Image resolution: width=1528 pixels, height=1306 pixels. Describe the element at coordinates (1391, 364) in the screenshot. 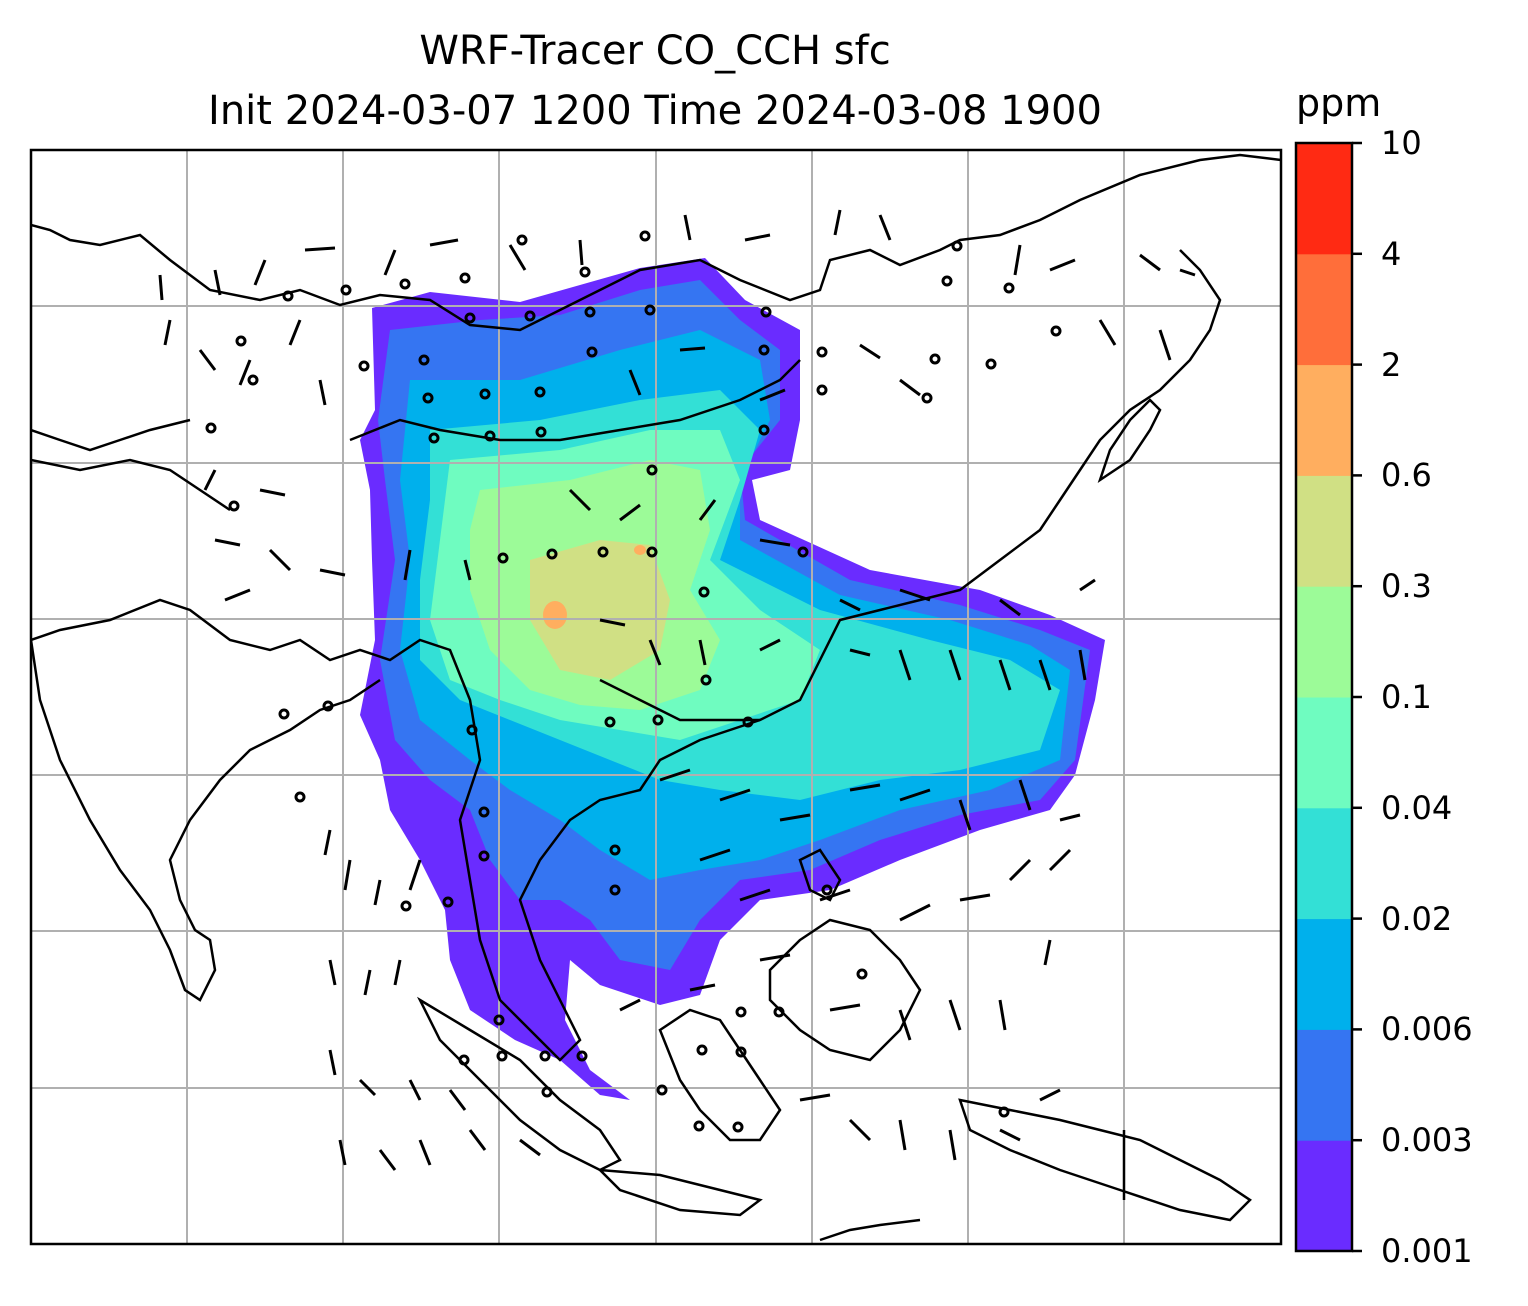

I see `colorbar-tick-label: 2` at that location.